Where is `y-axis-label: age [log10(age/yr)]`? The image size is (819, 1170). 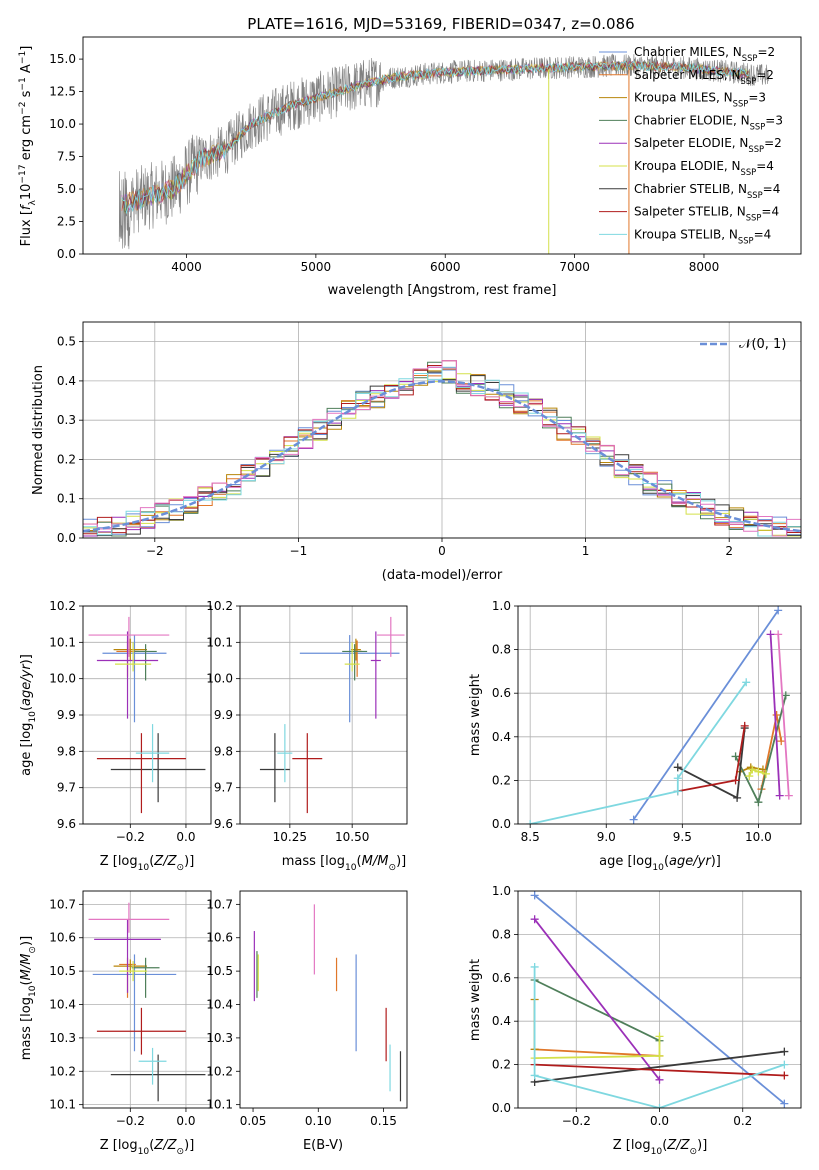
y-axis-label: age [log10(age/yr)] is located at coordinates (28, 715).